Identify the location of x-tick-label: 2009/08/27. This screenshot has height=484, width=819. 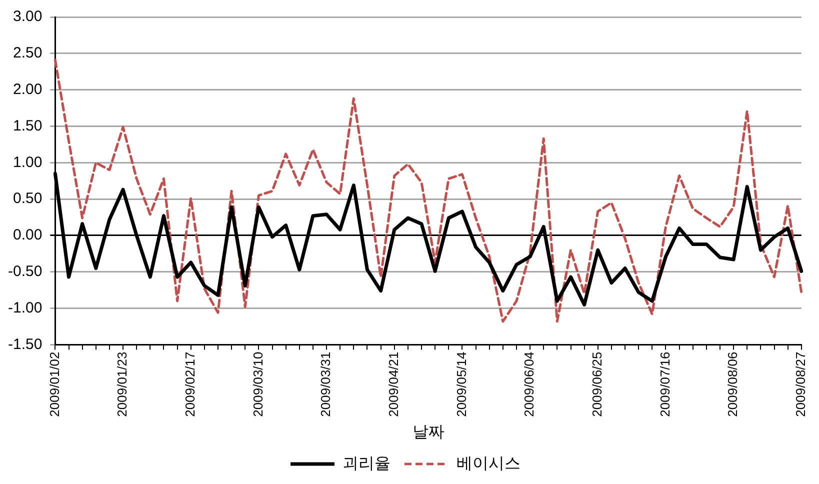
(800, 384).